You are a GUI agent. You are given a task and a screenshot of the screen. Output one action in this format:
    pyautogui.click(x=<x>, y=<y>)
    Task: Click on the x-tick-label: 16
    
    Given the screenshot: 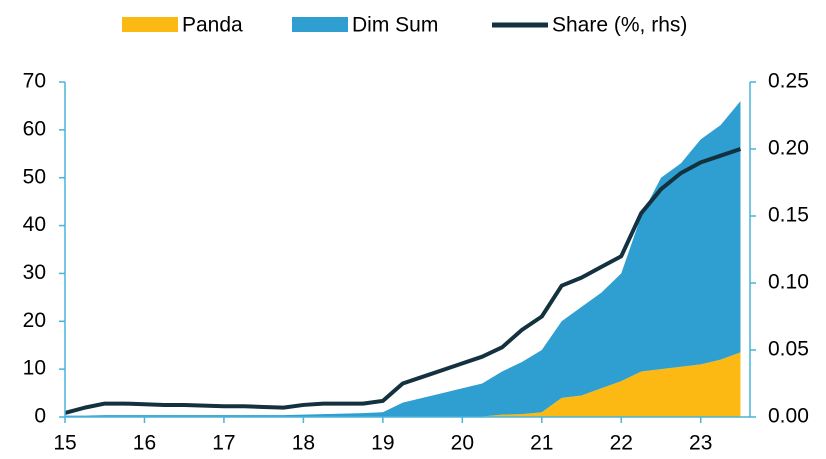 What is the action you would take?
    pyautogui.click(x=144, y=443)
    